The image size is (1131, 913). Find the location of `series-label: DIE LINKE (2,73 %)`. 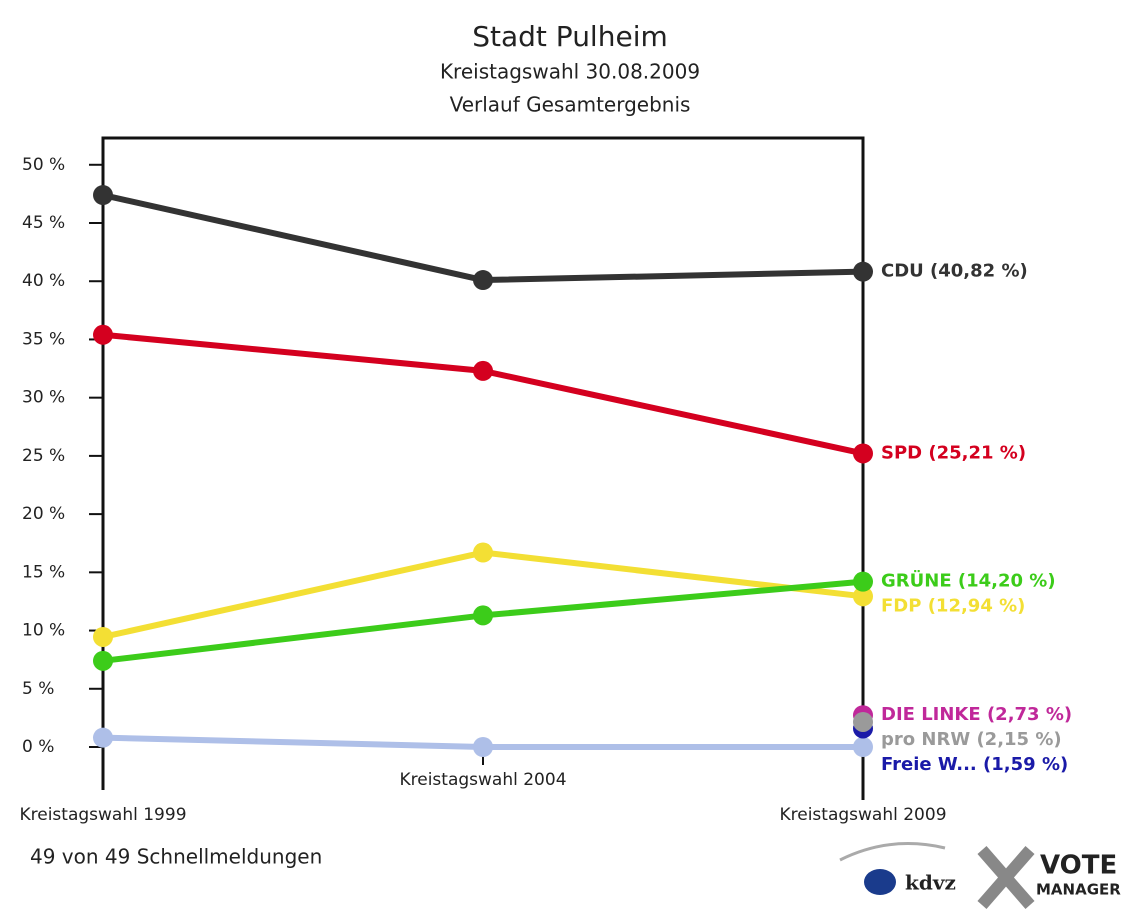

series-label: DIE LINKE (2,73 %) is located at coordinates (976, 714).